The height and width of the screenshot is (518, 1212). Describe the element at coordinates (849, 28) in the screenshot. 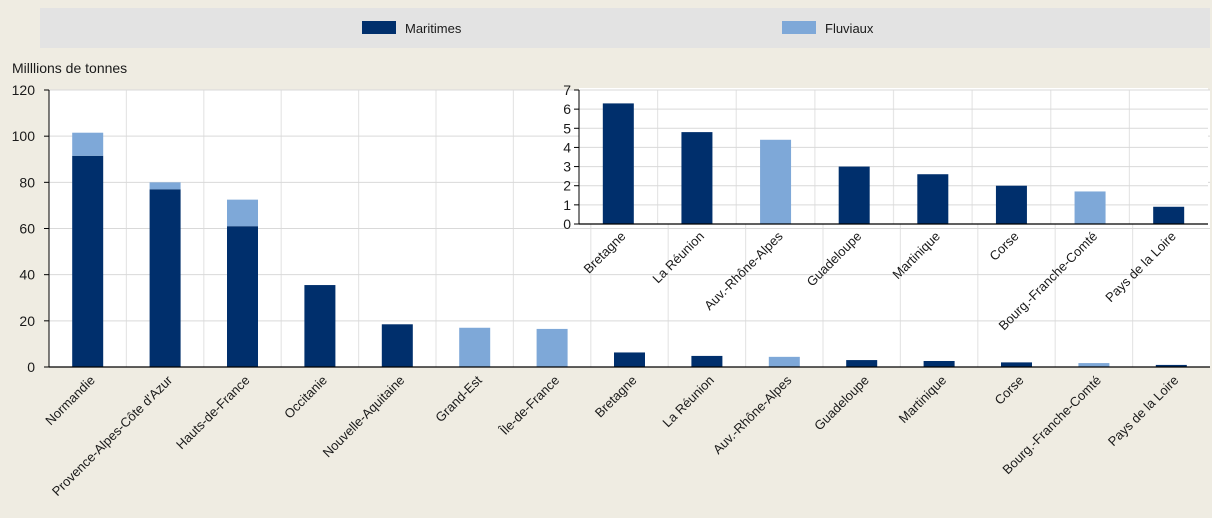

I see `legend-label-fluviaux: Fluviaux` at that location.